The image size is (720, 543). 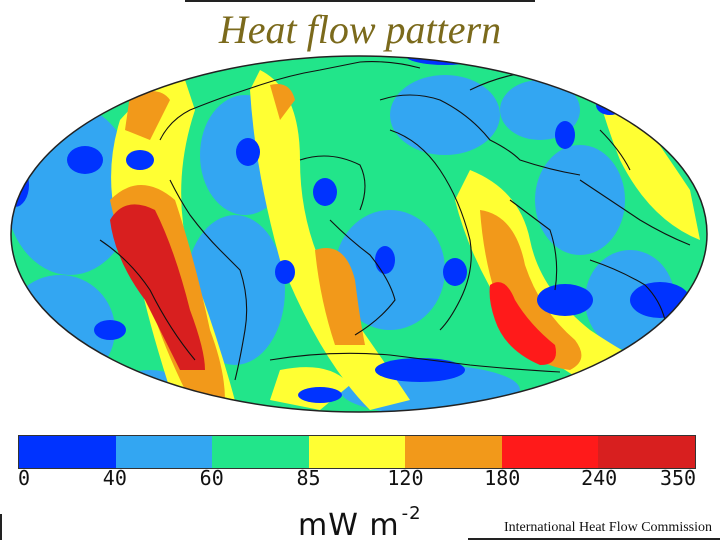 I want to click on scale-tick-label: 350, so click(x=678, y=478).